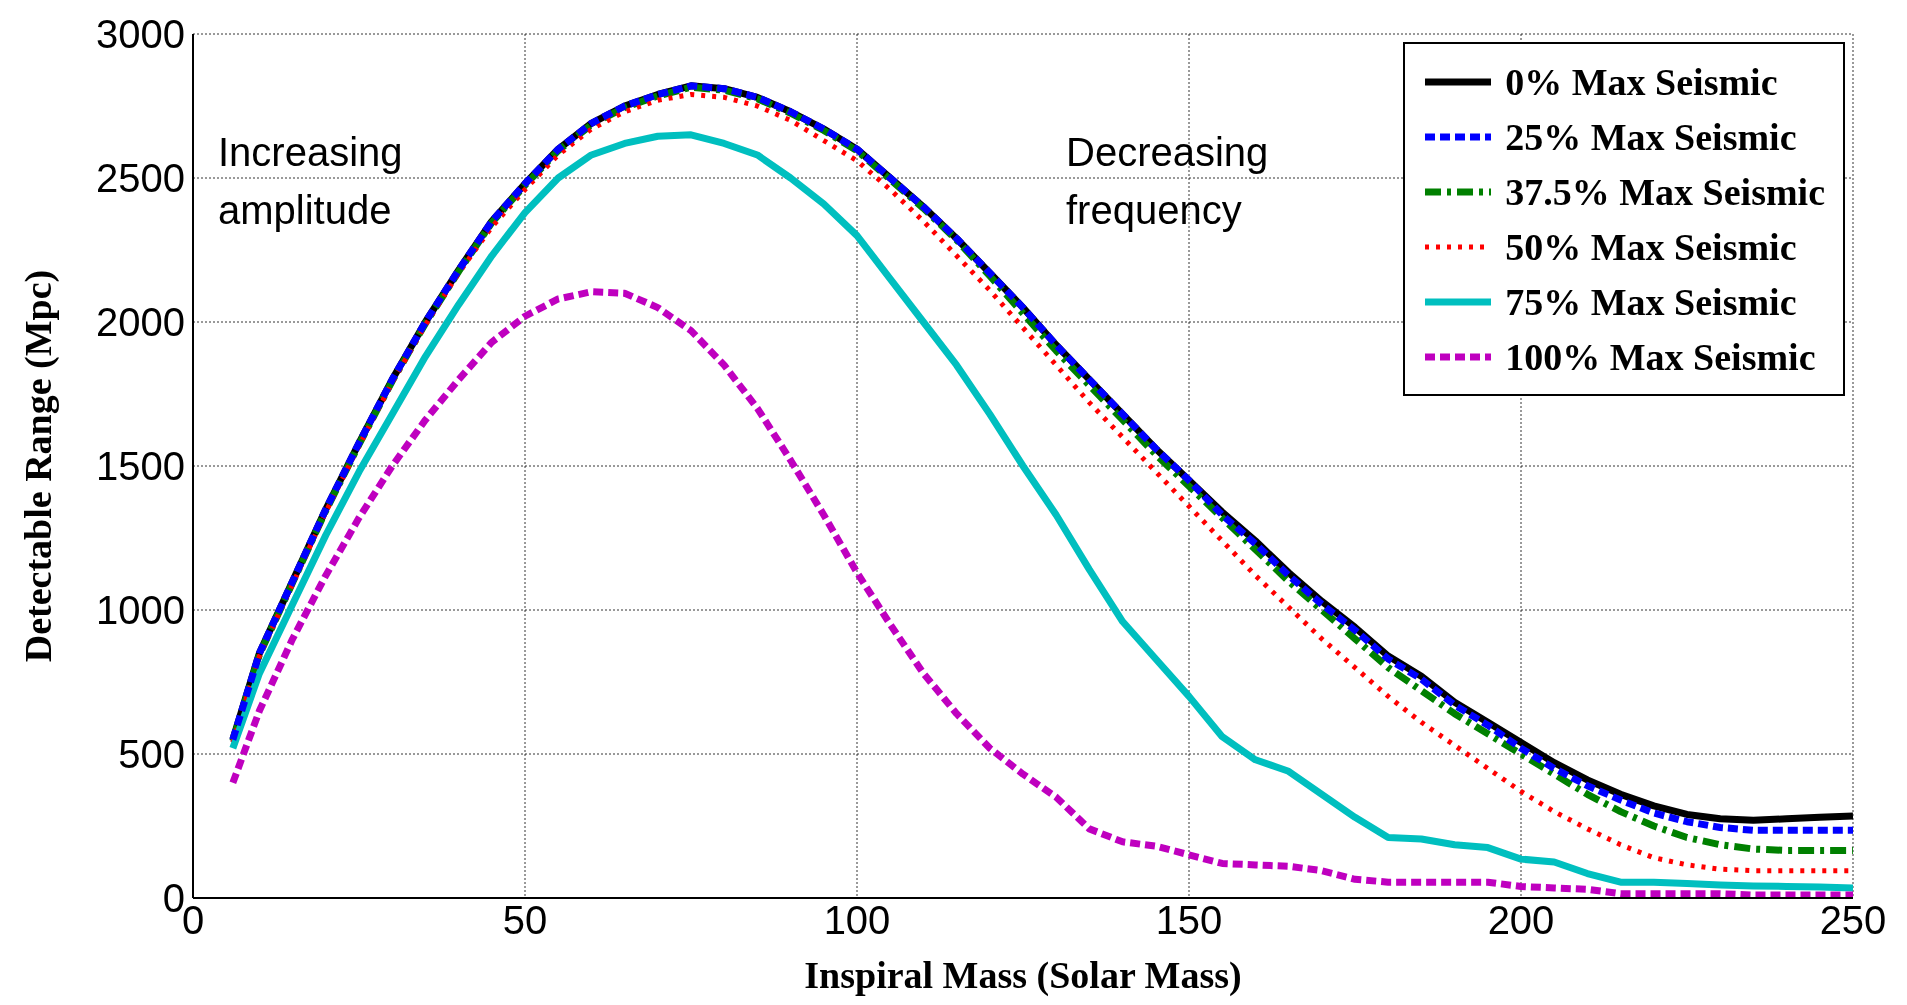 This screenshot has width=1907, height=1005. What do you see at coordinates (140, 178) in the screenshot?
I see `y-tick-label: 2500` at bounding box center [140, 178].